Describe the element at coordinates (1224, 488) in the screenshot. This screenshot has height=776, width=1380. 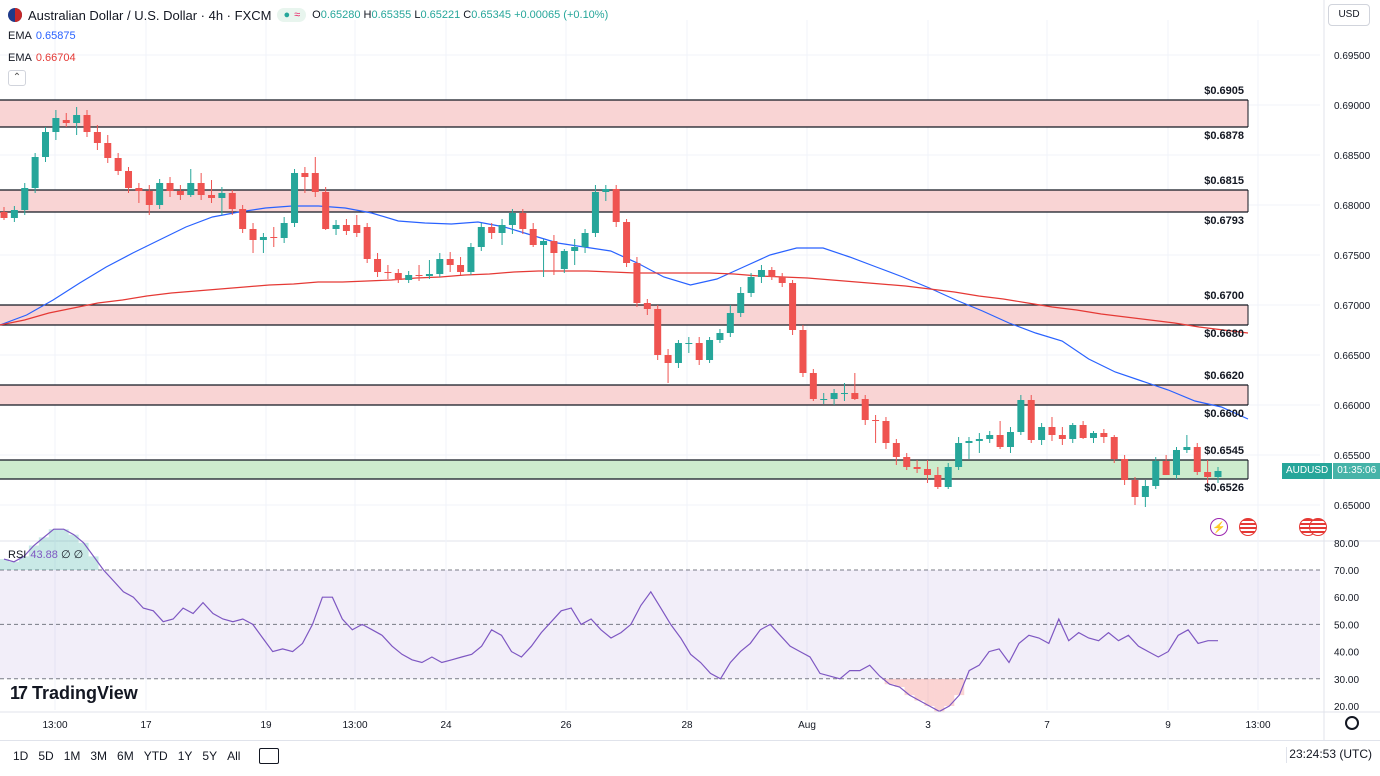
I see `zone-label: $0.6526` at that location.